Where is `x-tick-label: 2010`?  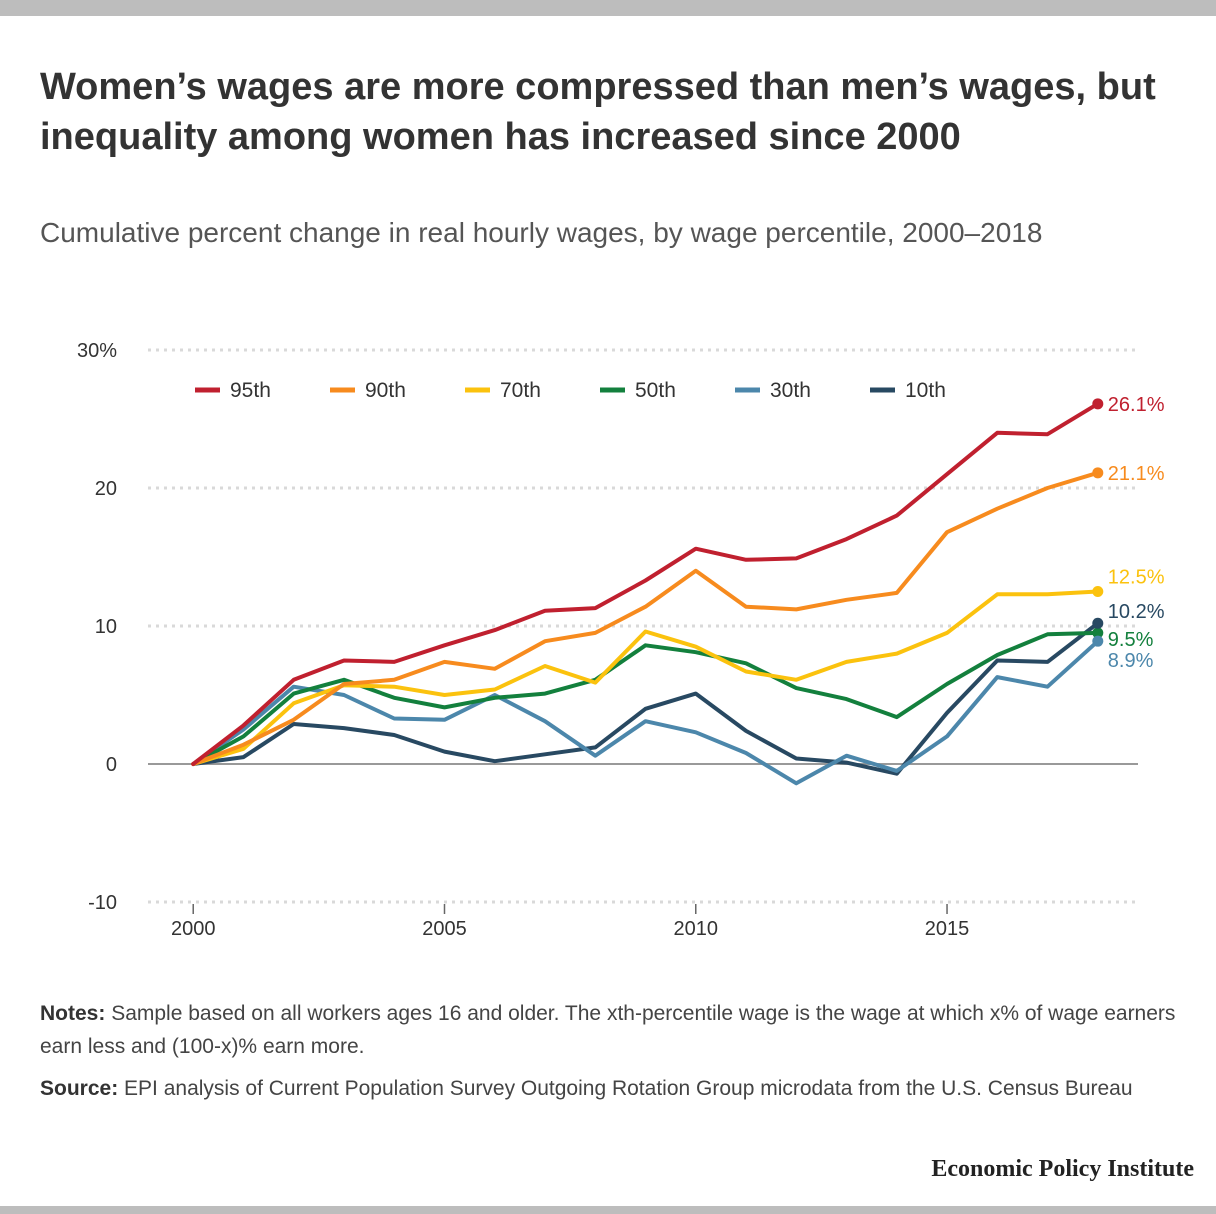
x-tick-label: 2010 is located at coordinates (696, 929).